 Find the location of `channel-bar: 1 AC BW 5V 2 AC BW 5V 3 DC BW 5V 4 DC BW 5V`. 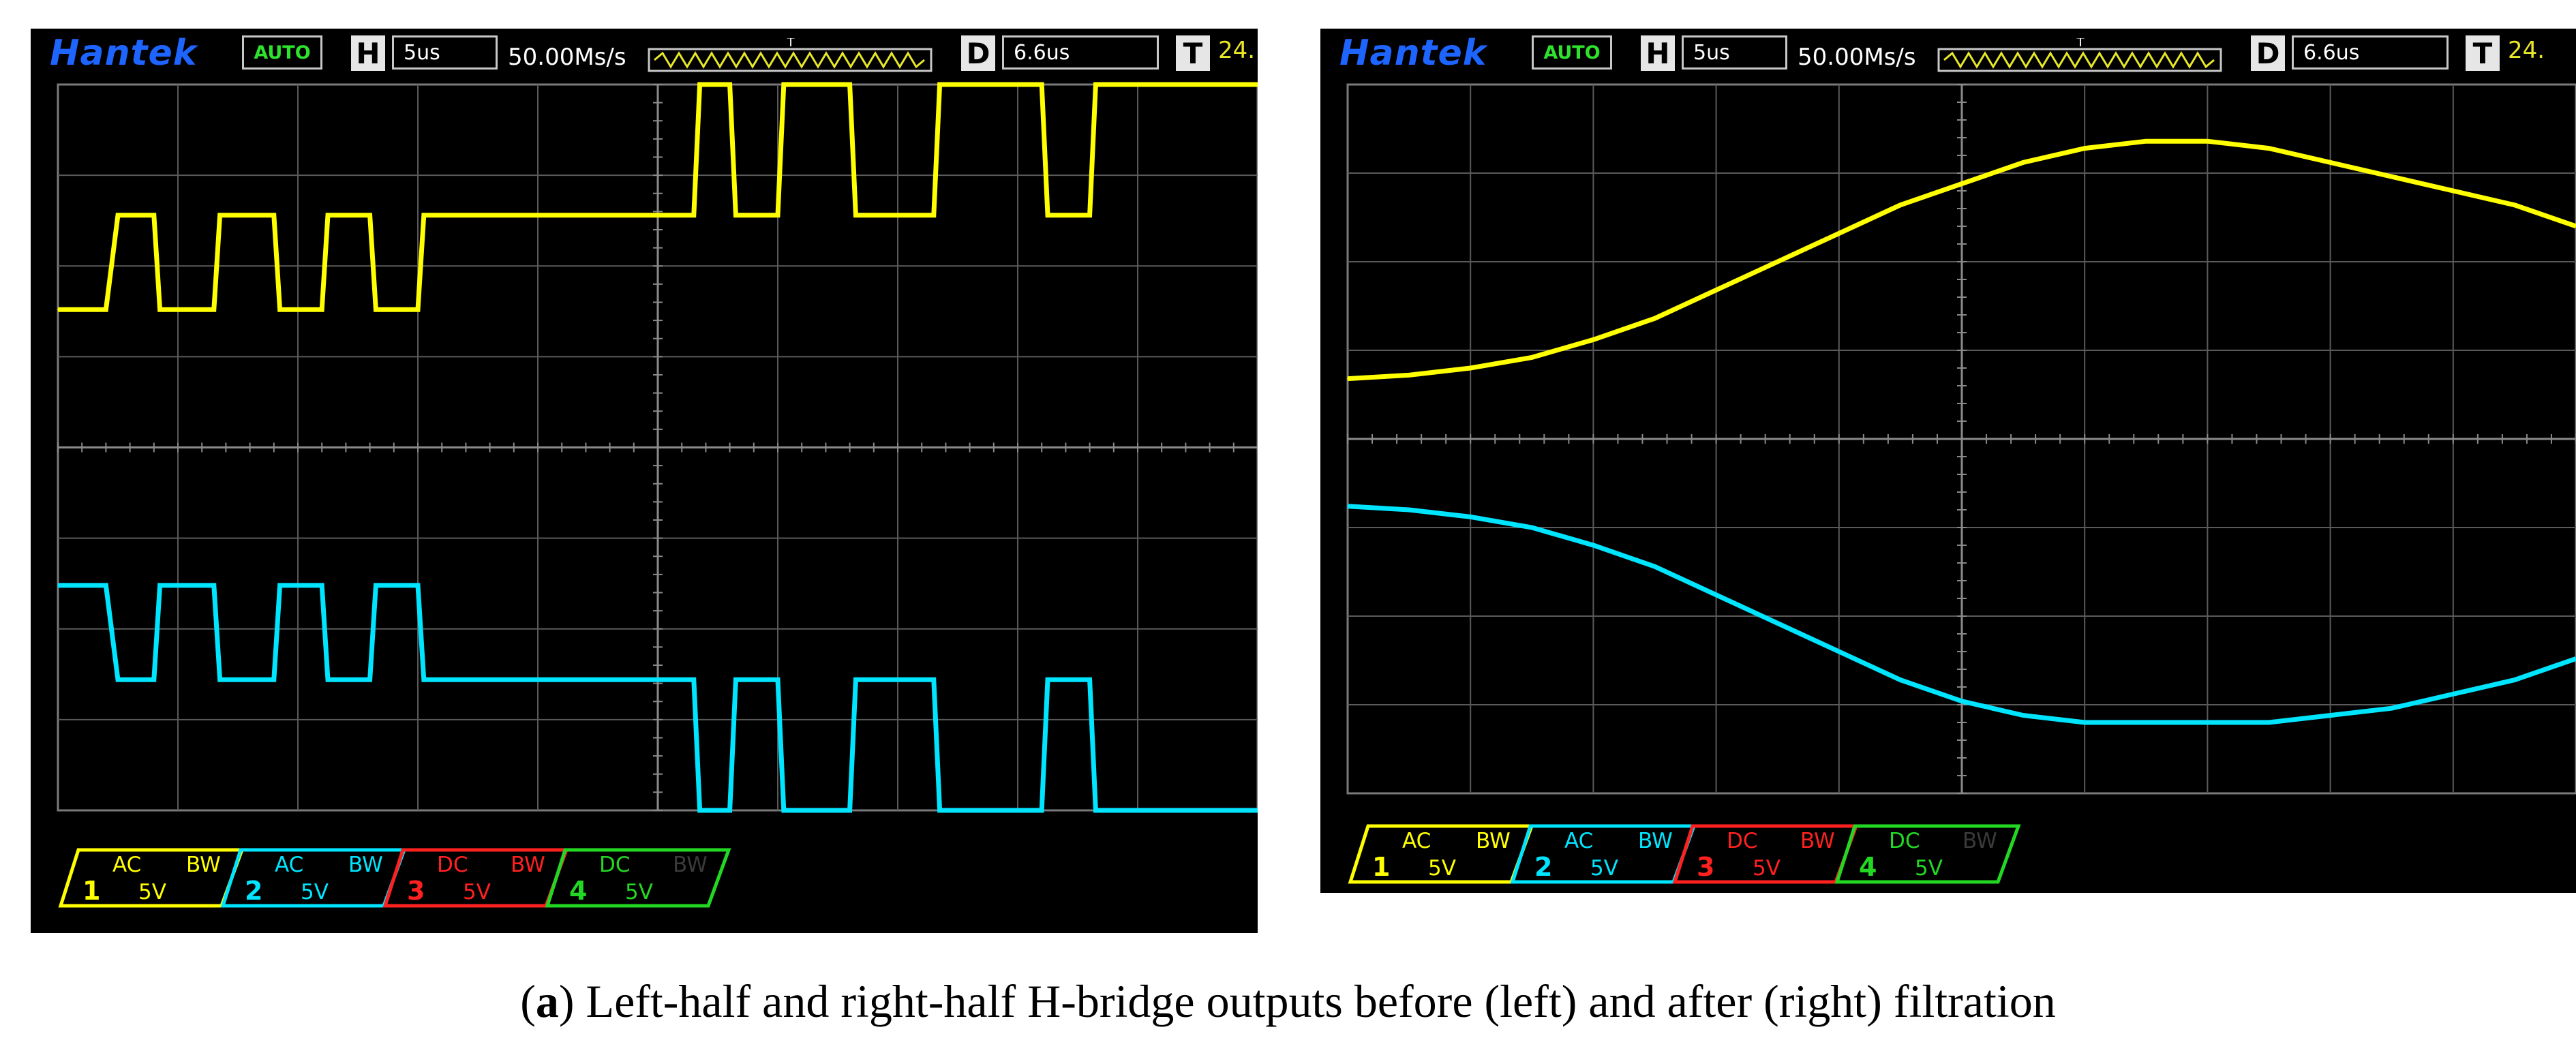

channel-bar: 1 AC BW 5V 2 AC BW 5V 3 DC BW 5V 4 DC BW 5V is located at coordinates (644, 885).